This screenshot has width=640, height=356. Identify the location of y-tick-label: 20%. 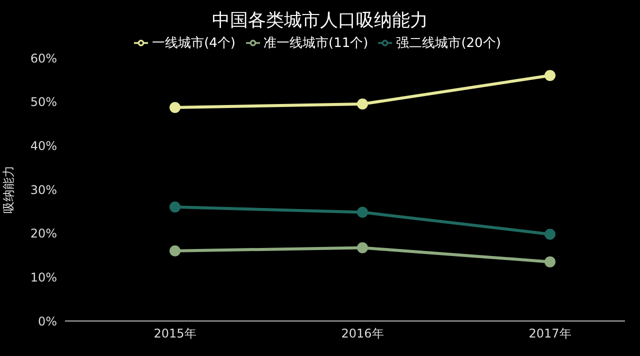
(43, 233).